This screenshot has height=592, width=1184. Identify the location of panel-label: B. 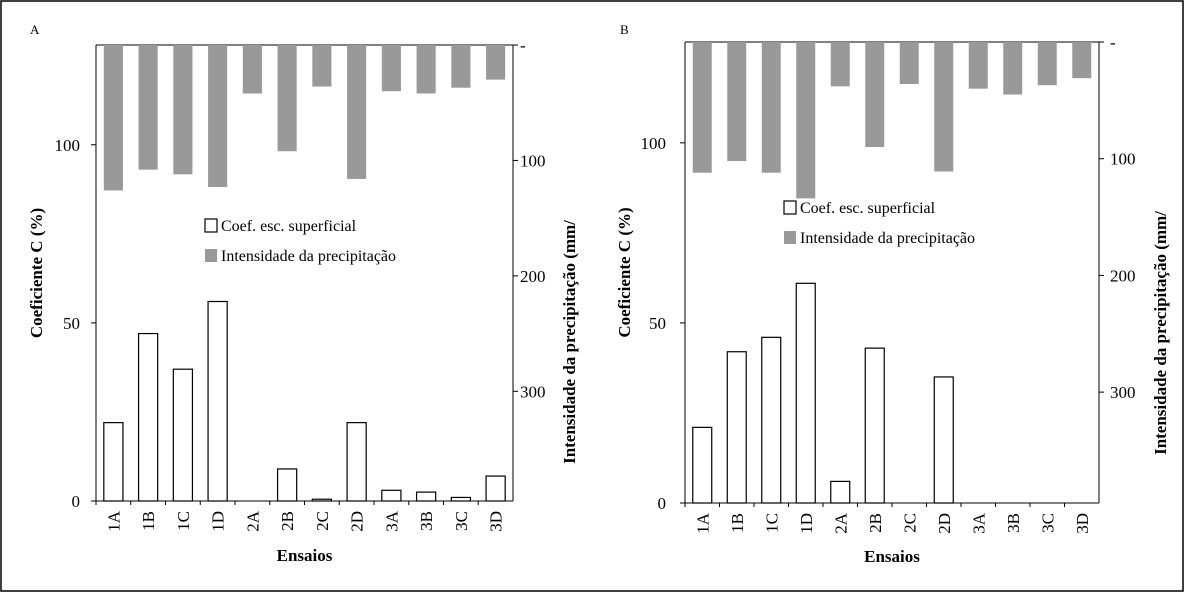
(624, 29).